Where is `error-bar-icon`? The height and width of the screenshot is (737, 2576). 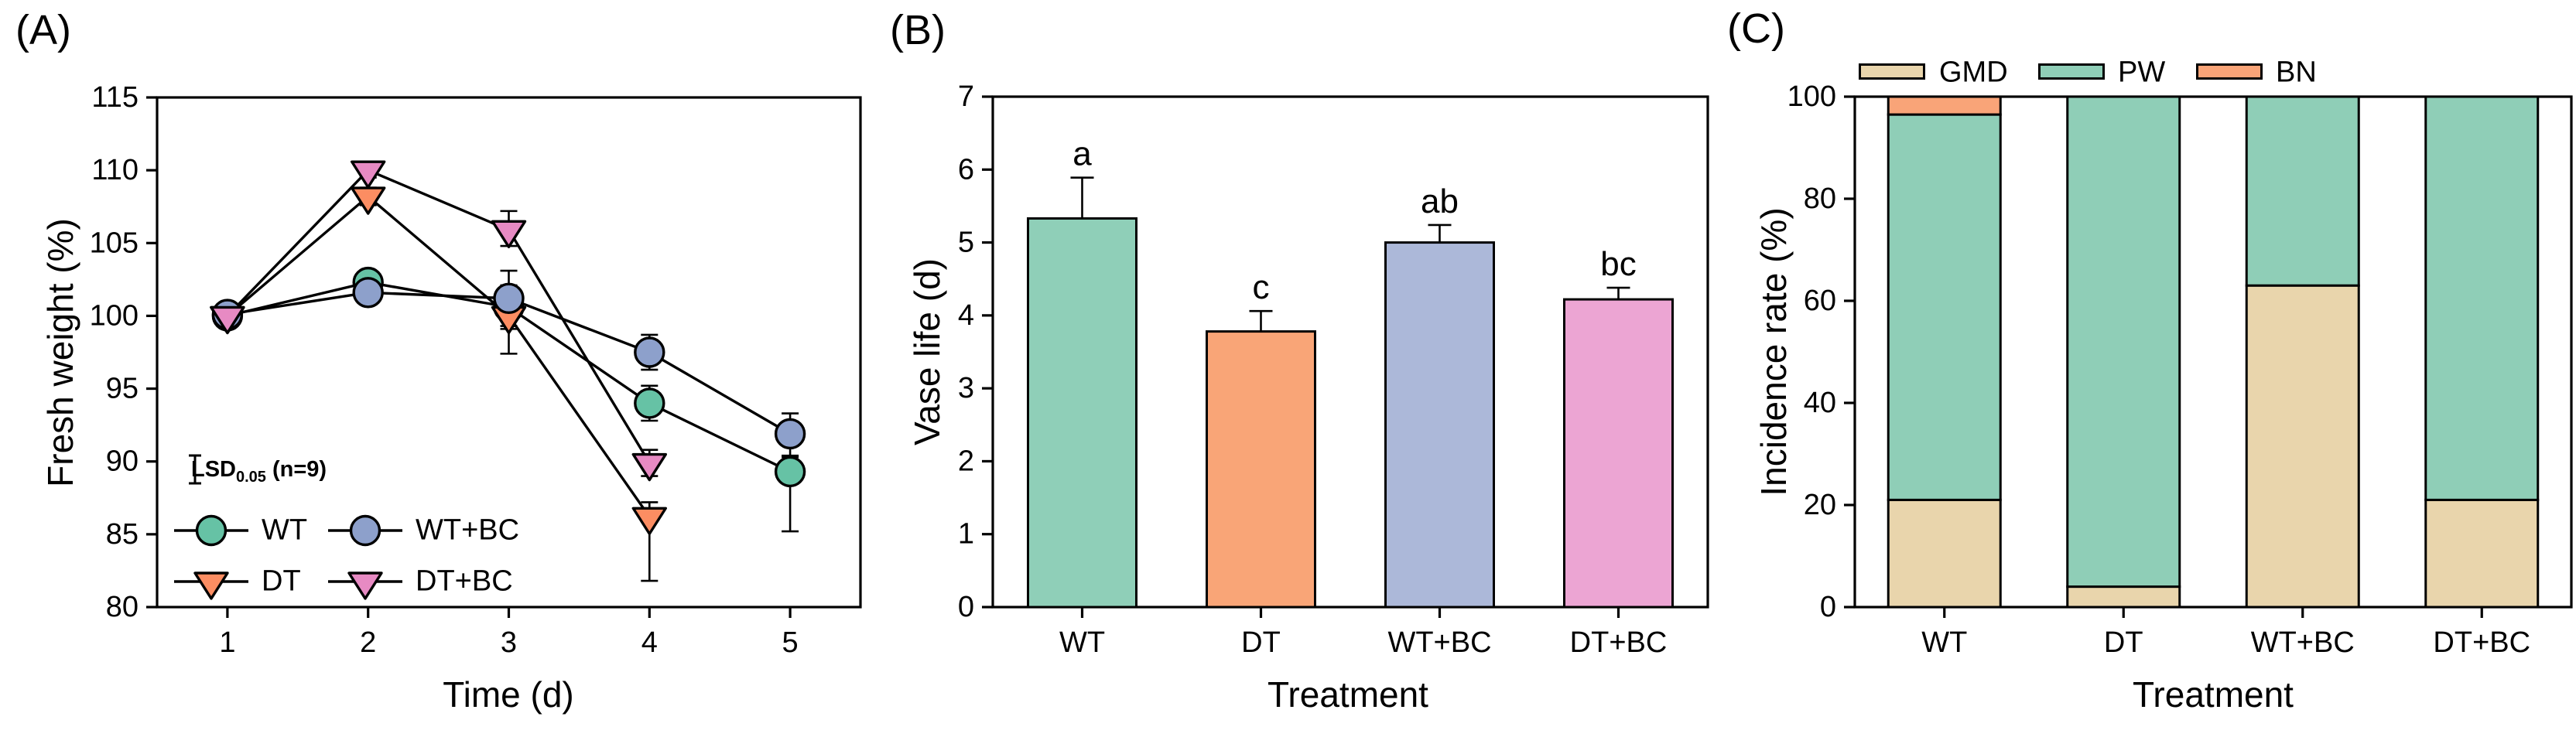 error-bar-icon is located at coordinates (195, 469).